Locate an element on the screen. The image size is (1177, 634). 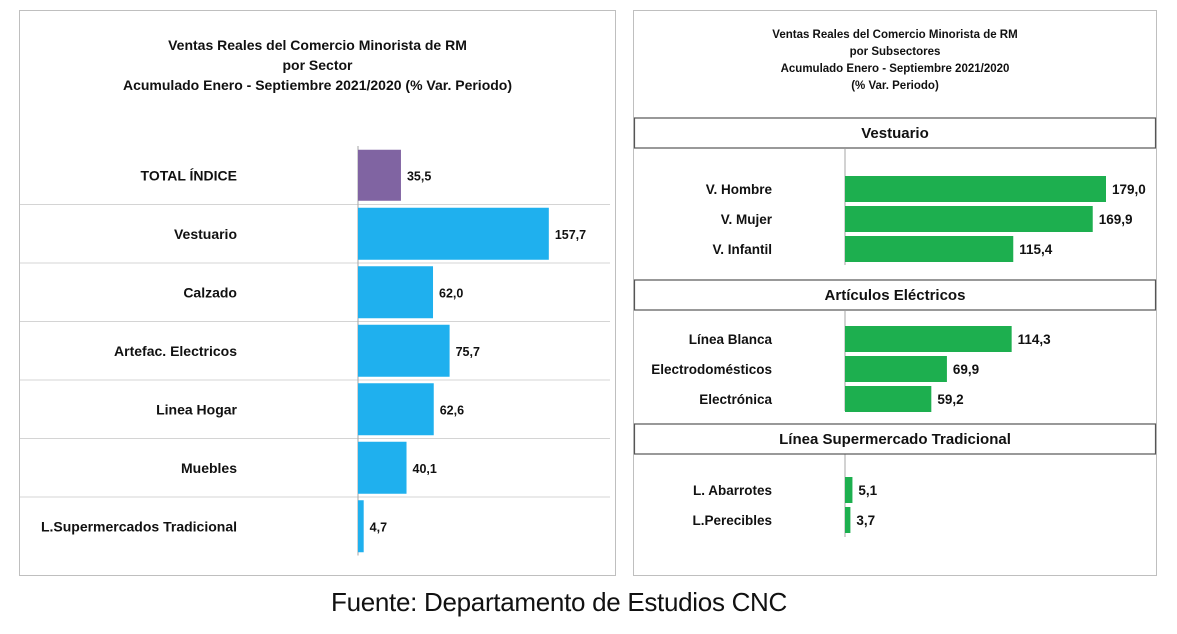
sector-label-artefac-electricos: Artefac. Electricos is located at coordinates (175, 351).